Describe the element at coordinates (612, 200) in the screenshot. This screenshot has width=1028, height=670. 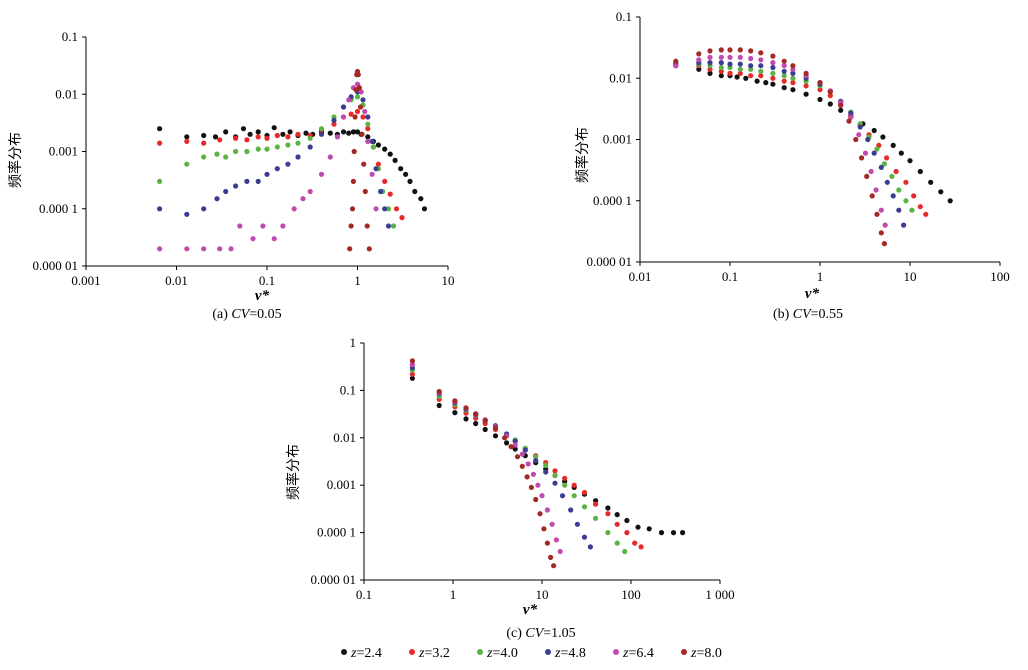
I see `y-tick-label-b: 0.000 1` at that location.